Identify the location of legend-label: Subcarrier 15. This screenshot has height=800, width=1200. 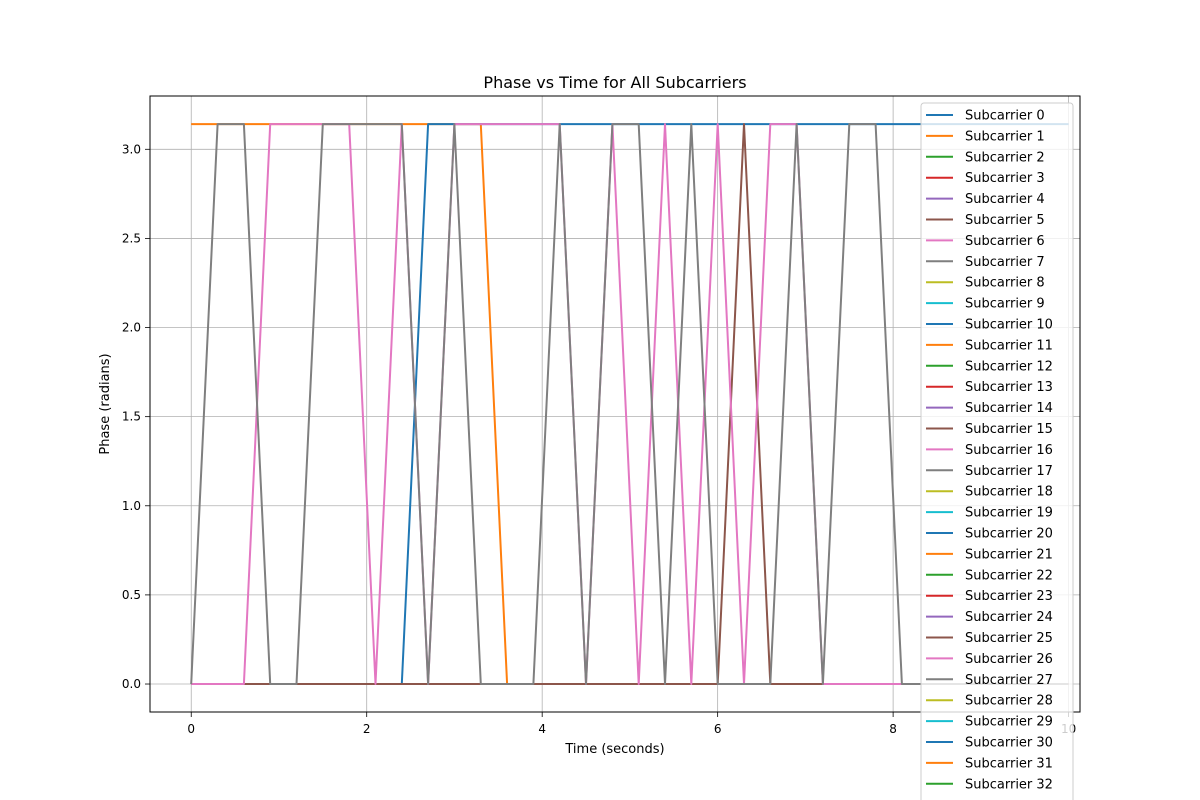
(1009, 429).